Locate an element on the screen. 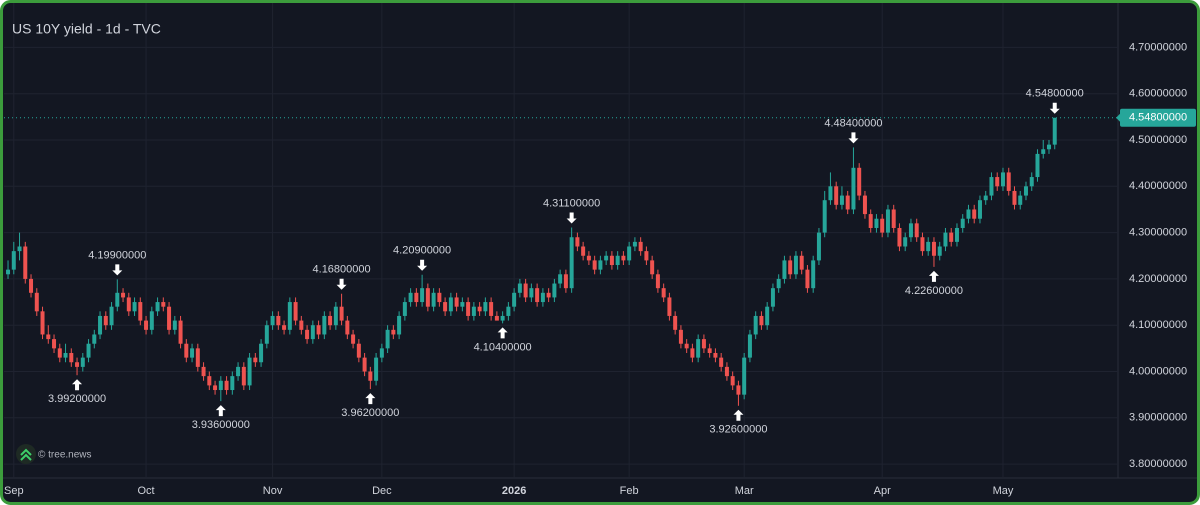  annotation-label: 4.19900000 is located at coordinates (117, 255).